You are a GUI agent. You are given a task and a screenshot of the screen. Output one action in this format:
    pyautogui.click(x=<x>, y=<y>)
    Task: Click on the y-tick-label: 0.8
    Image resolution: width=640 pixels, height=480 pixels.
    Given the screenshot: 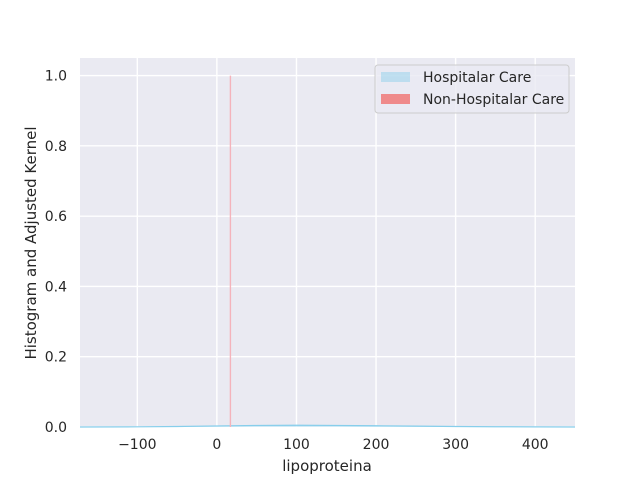 What is the action you would take?
    pyautogui.click(x=56, y=147)
    